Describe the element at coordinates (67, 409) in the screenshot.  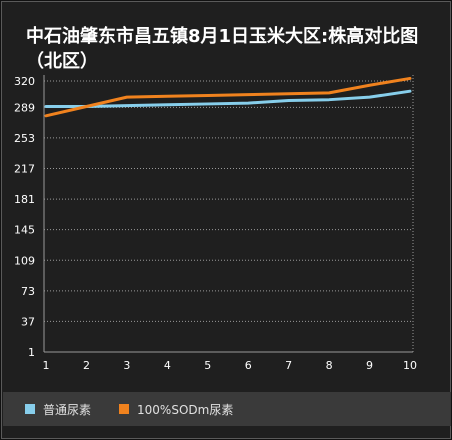
I see `legend-label-series-1: 普通尿素` at that location.